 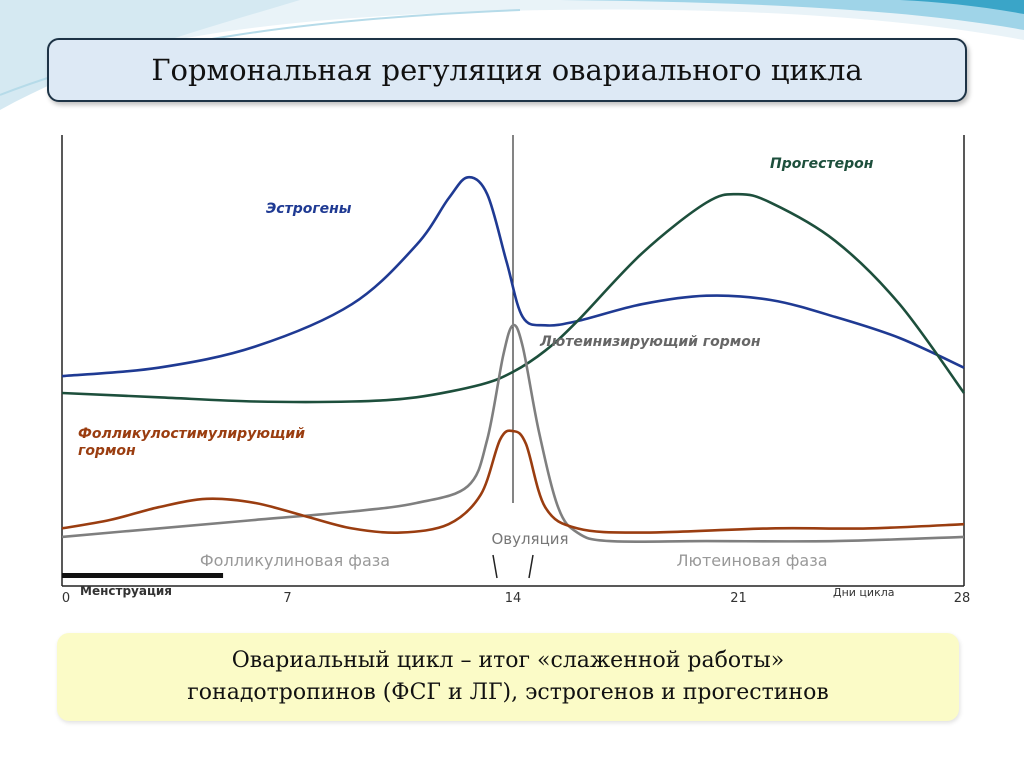 What do you see at coordinates (191, 434) in the screenshot?
I see `series-label-fsh-line1: Фолликулостимулирующий` at bounding box center [191, 434].